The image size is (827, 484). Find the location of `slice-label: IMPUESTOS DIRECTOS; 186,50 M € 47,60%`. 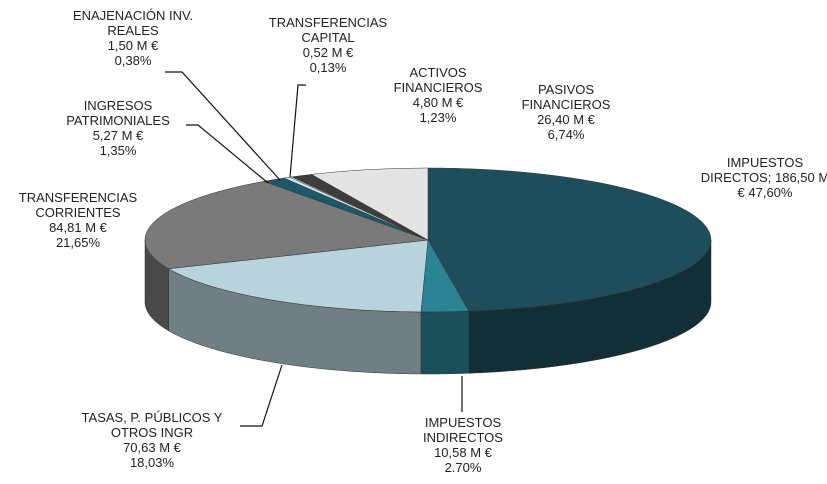

slice-label: IMPUESTOS DIRECTOS; 186,50 M € 47,60% is located at coordinates (762, 177).